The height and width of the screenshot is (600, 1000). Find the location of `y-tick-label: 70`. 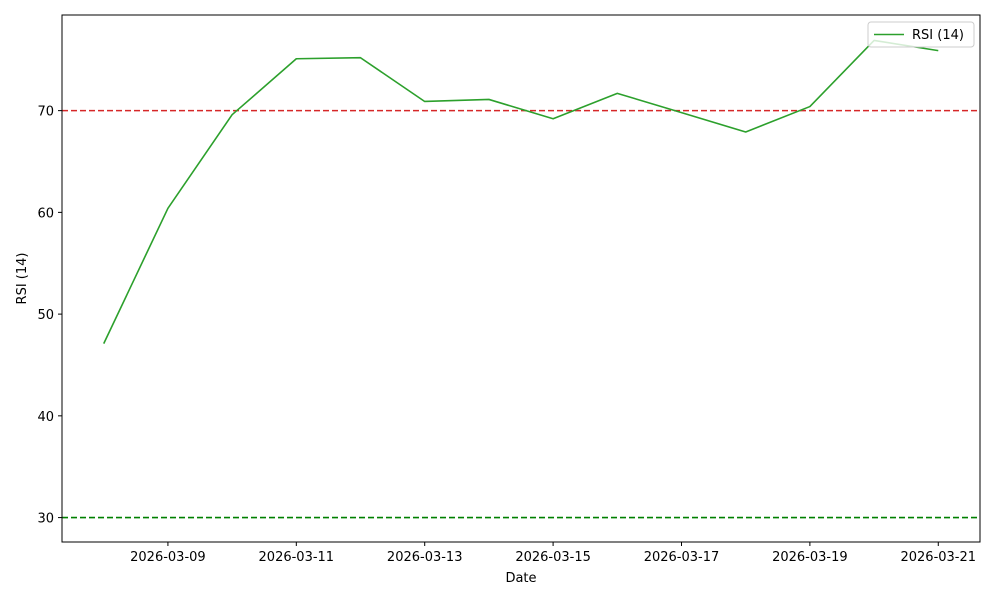

y-tick-label: 70 is located at coordinates (45, 112).